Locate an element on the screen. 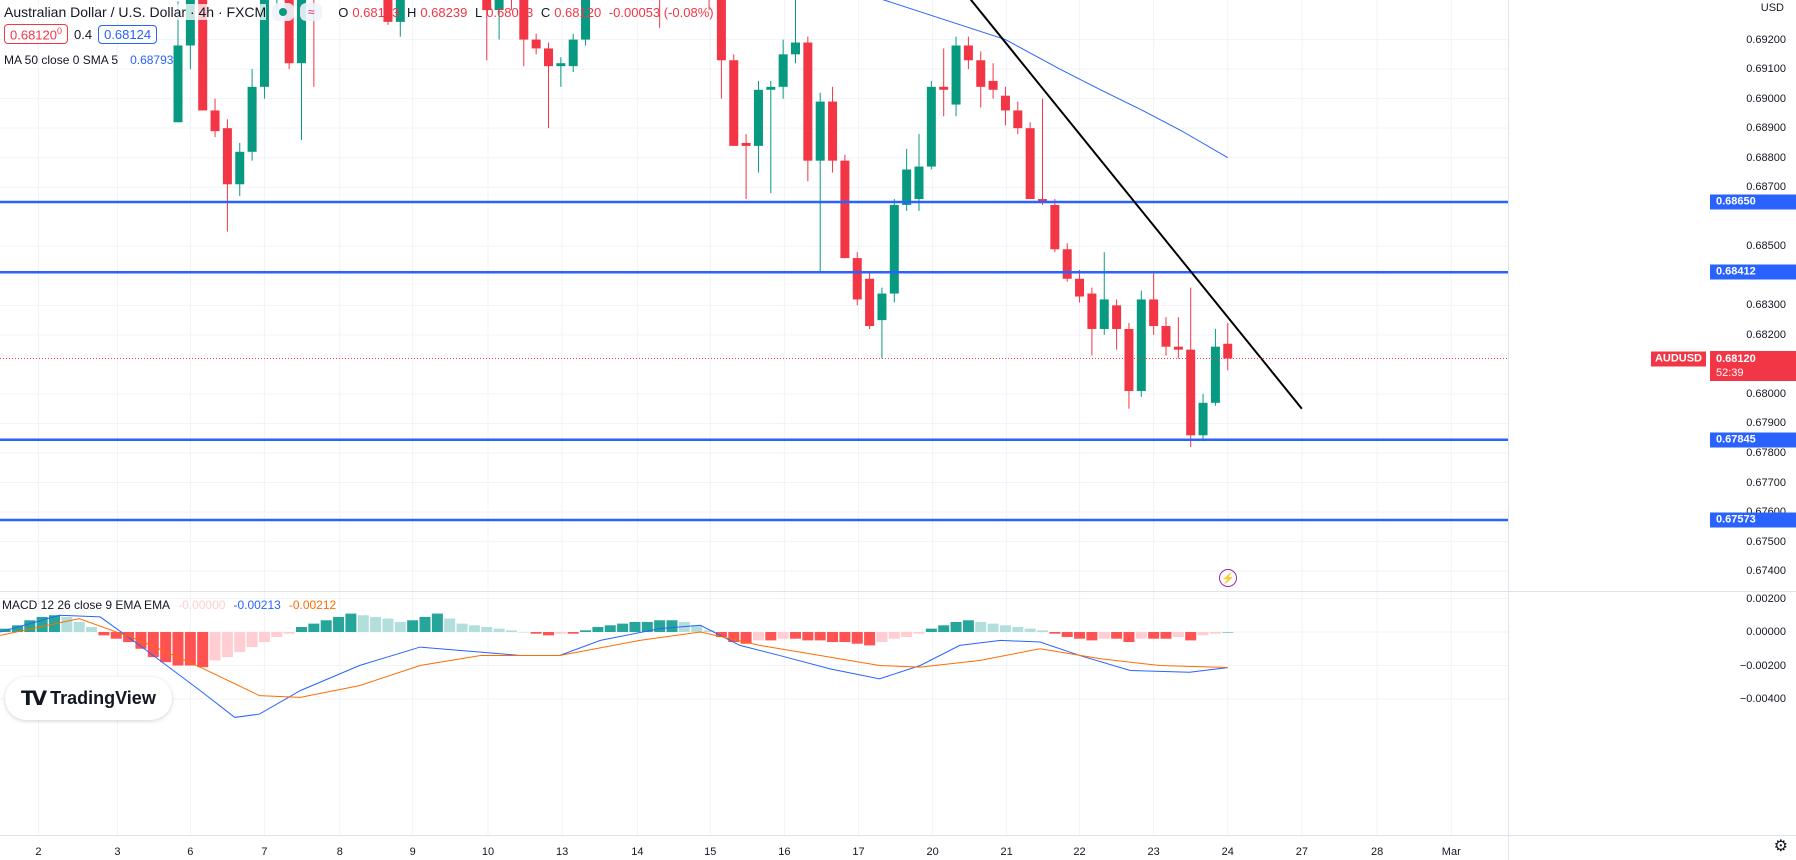  macd-axis-label: 0.00000 is located at coordinates (1766, 632).